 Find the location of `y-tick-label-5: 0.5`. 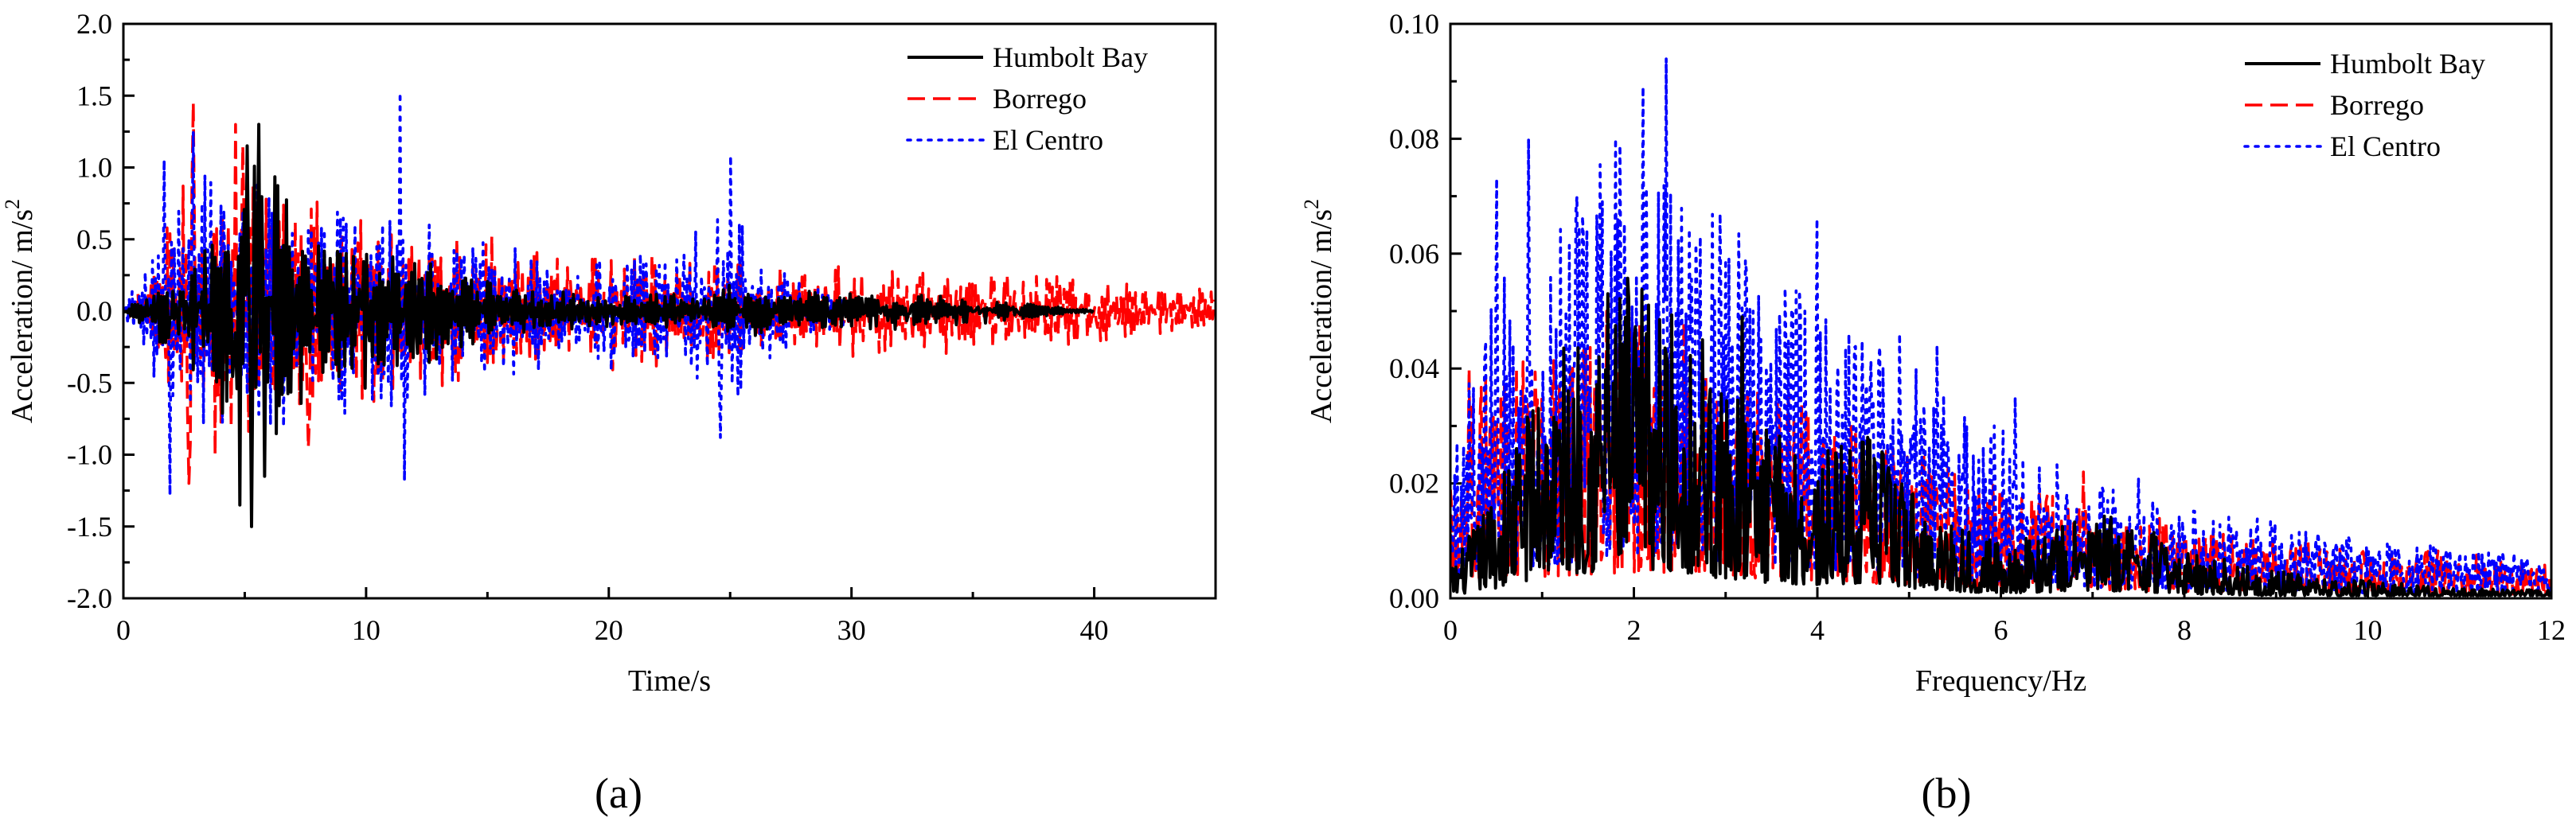

y-tick-label-5: 0.5 is located at coordinates (94, 240).